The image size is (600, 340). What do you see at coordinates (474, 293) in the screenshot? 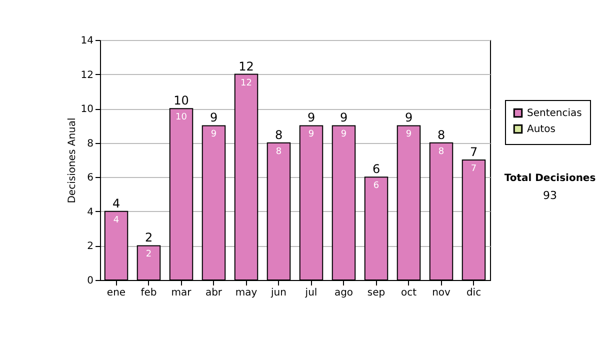
I see `x-tick-label: dic` at bounding box center [474, 293].